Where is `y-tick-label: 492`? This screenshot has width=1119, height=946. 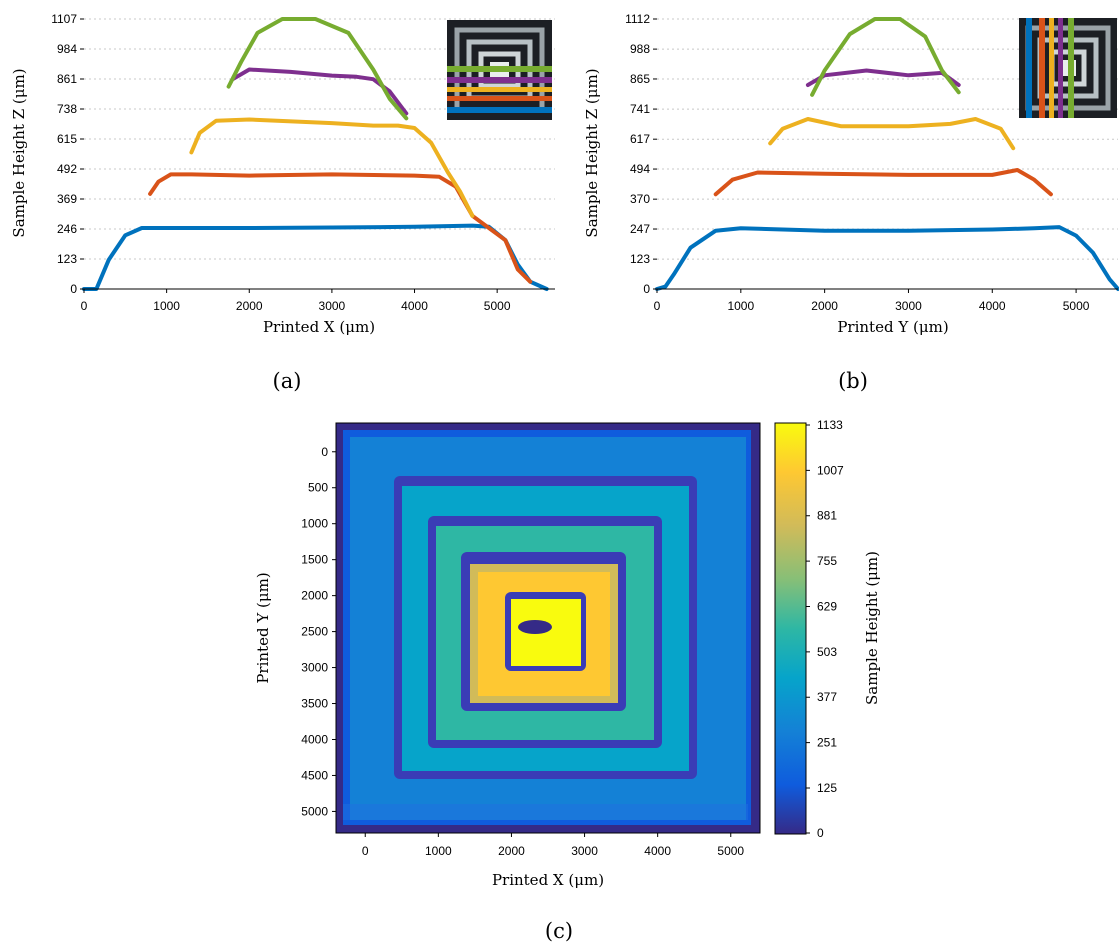 y-tick-label: 492 is located at coordinates (67, 169).